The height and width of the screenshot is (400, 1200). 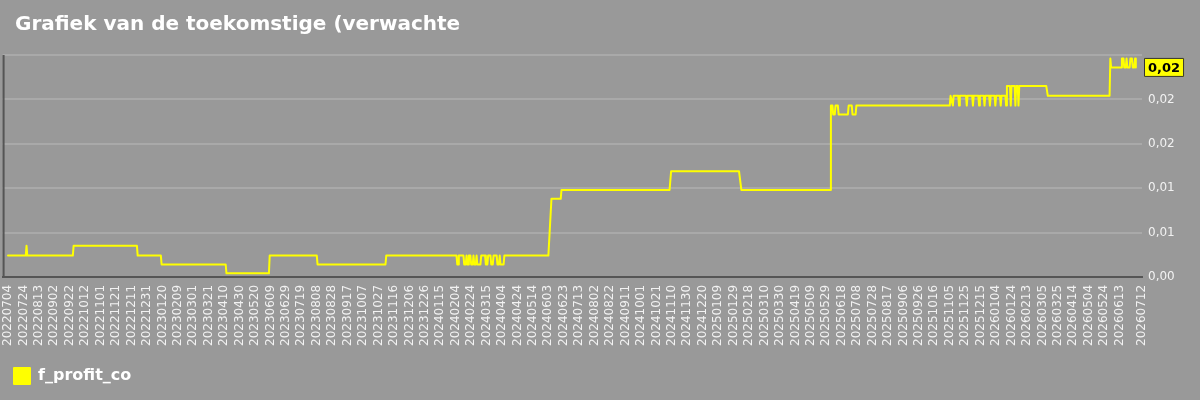 I want to click on x-tick-label: 20240514, so click(x=532, y=315).